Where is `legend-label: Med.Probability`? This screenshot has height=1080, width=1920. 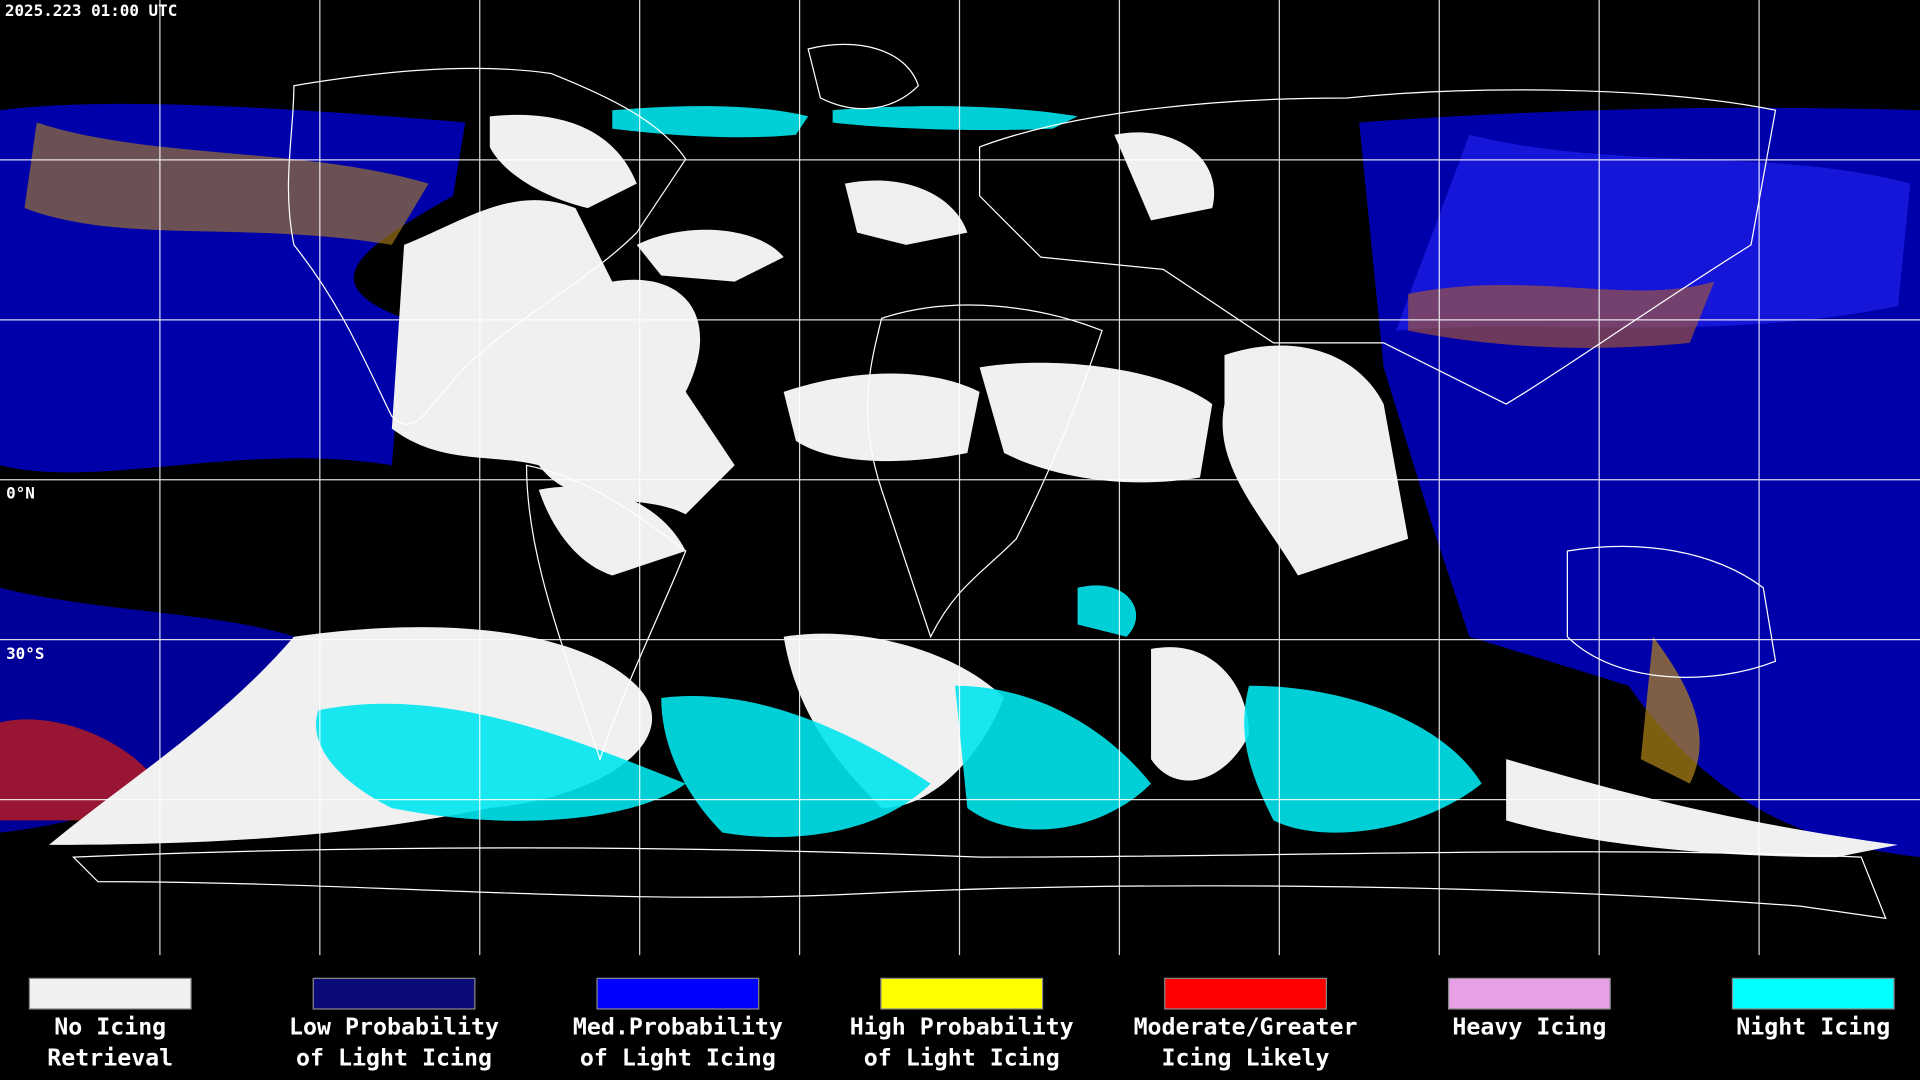
legend-label: Med.Probability is located at coordinates (678, 1027).